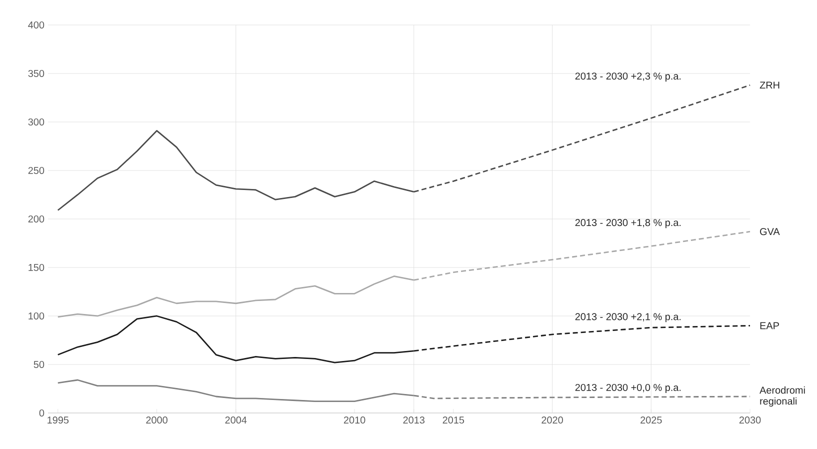 The width and height of the screenshot is (817, 449). Describe the element at coordinates (355, 420) in the screenshot. I see `x-tick-label: 2010` at that location.